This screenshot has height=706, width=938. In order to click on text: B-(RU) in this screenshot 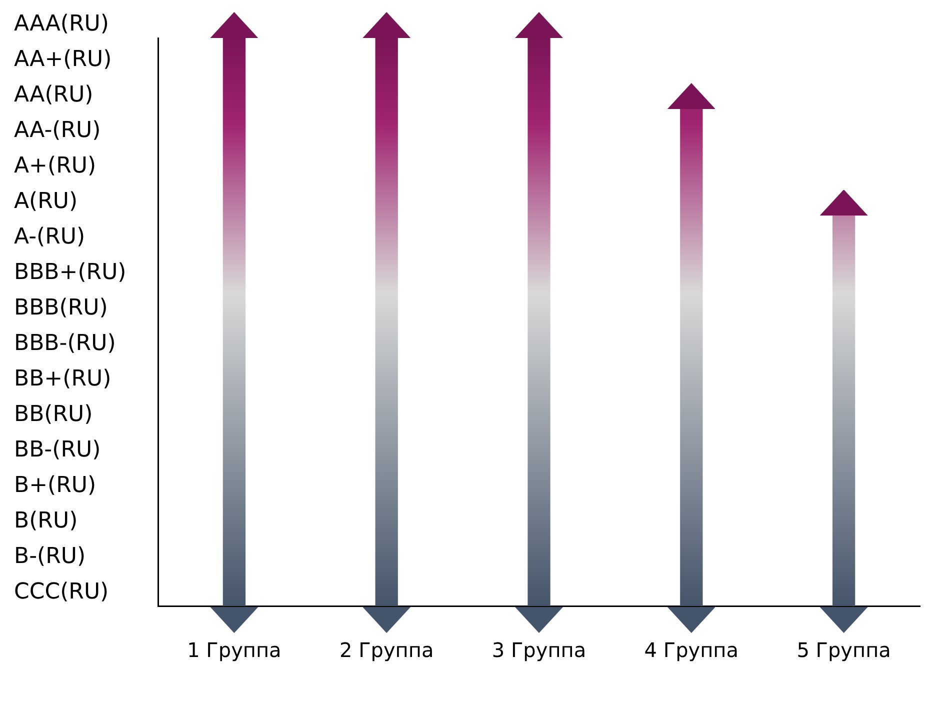, I will do `click(50, 557)`.